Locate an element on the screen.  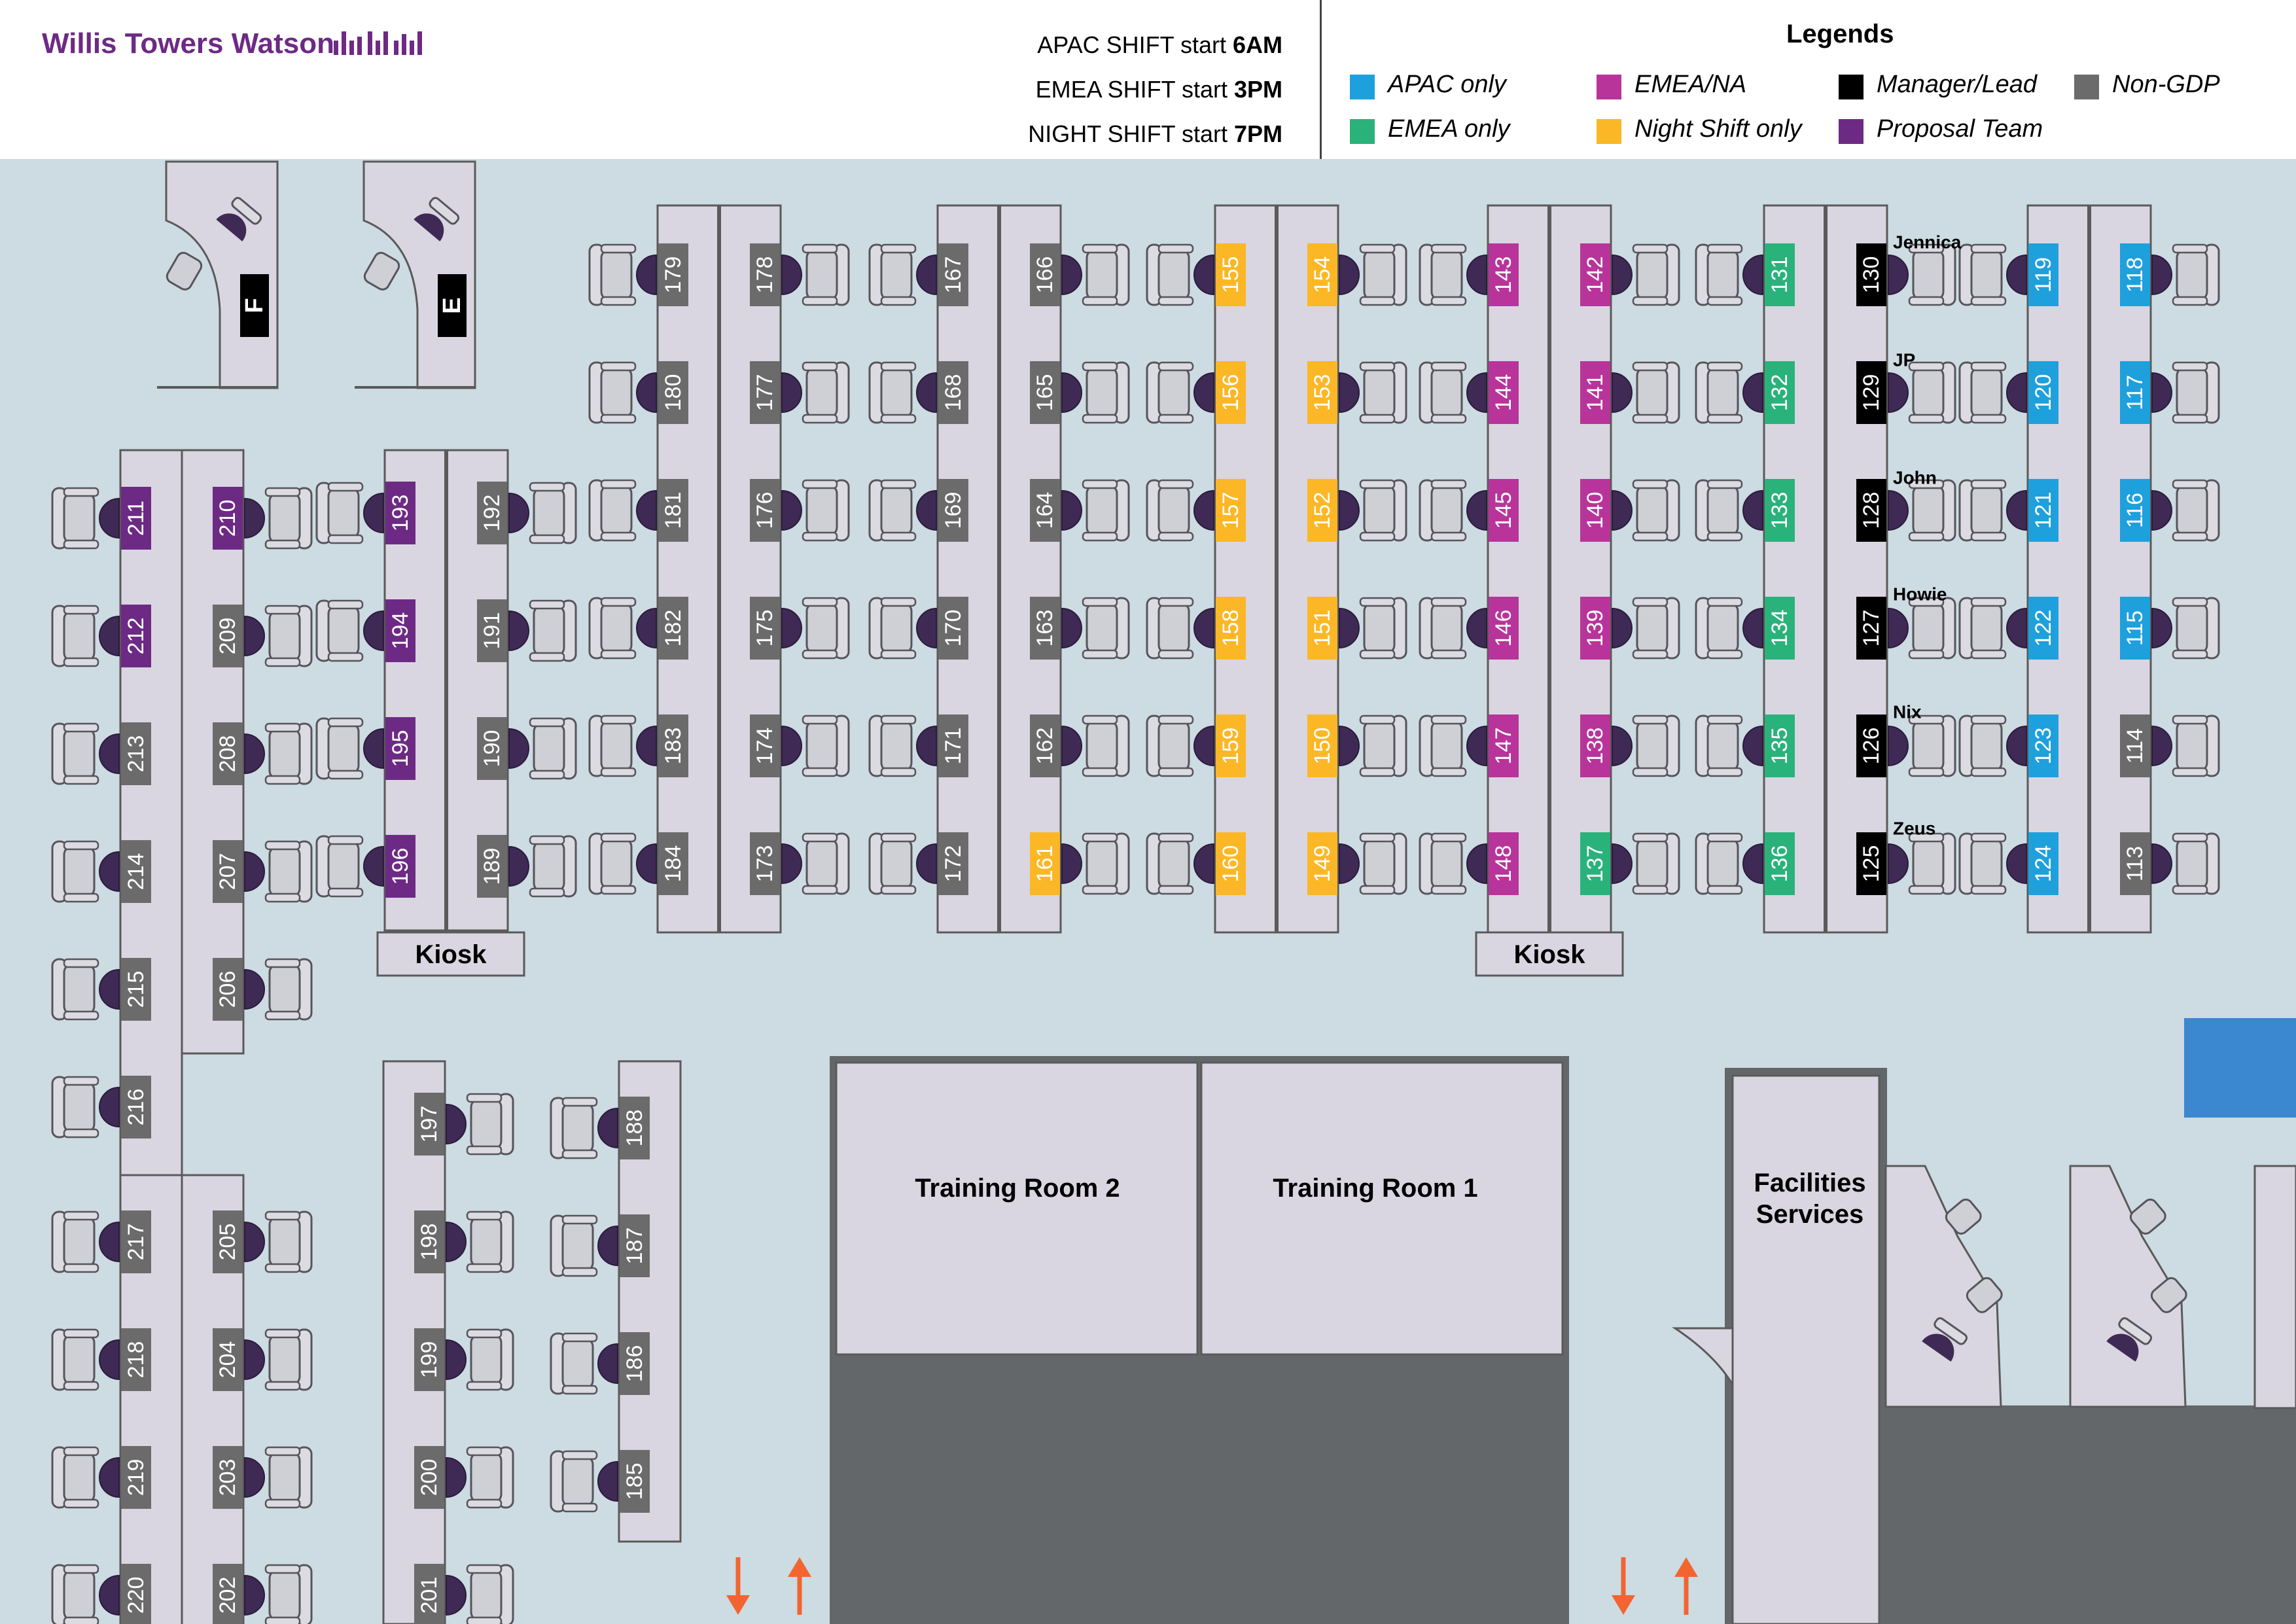
seat-number: 183 is located at coordinates (674, 746).